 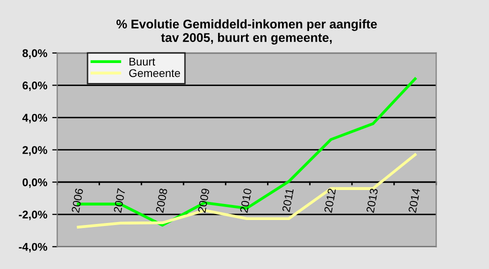 I want to click on x-tick-label: 2007, so click(x=120, y=200).